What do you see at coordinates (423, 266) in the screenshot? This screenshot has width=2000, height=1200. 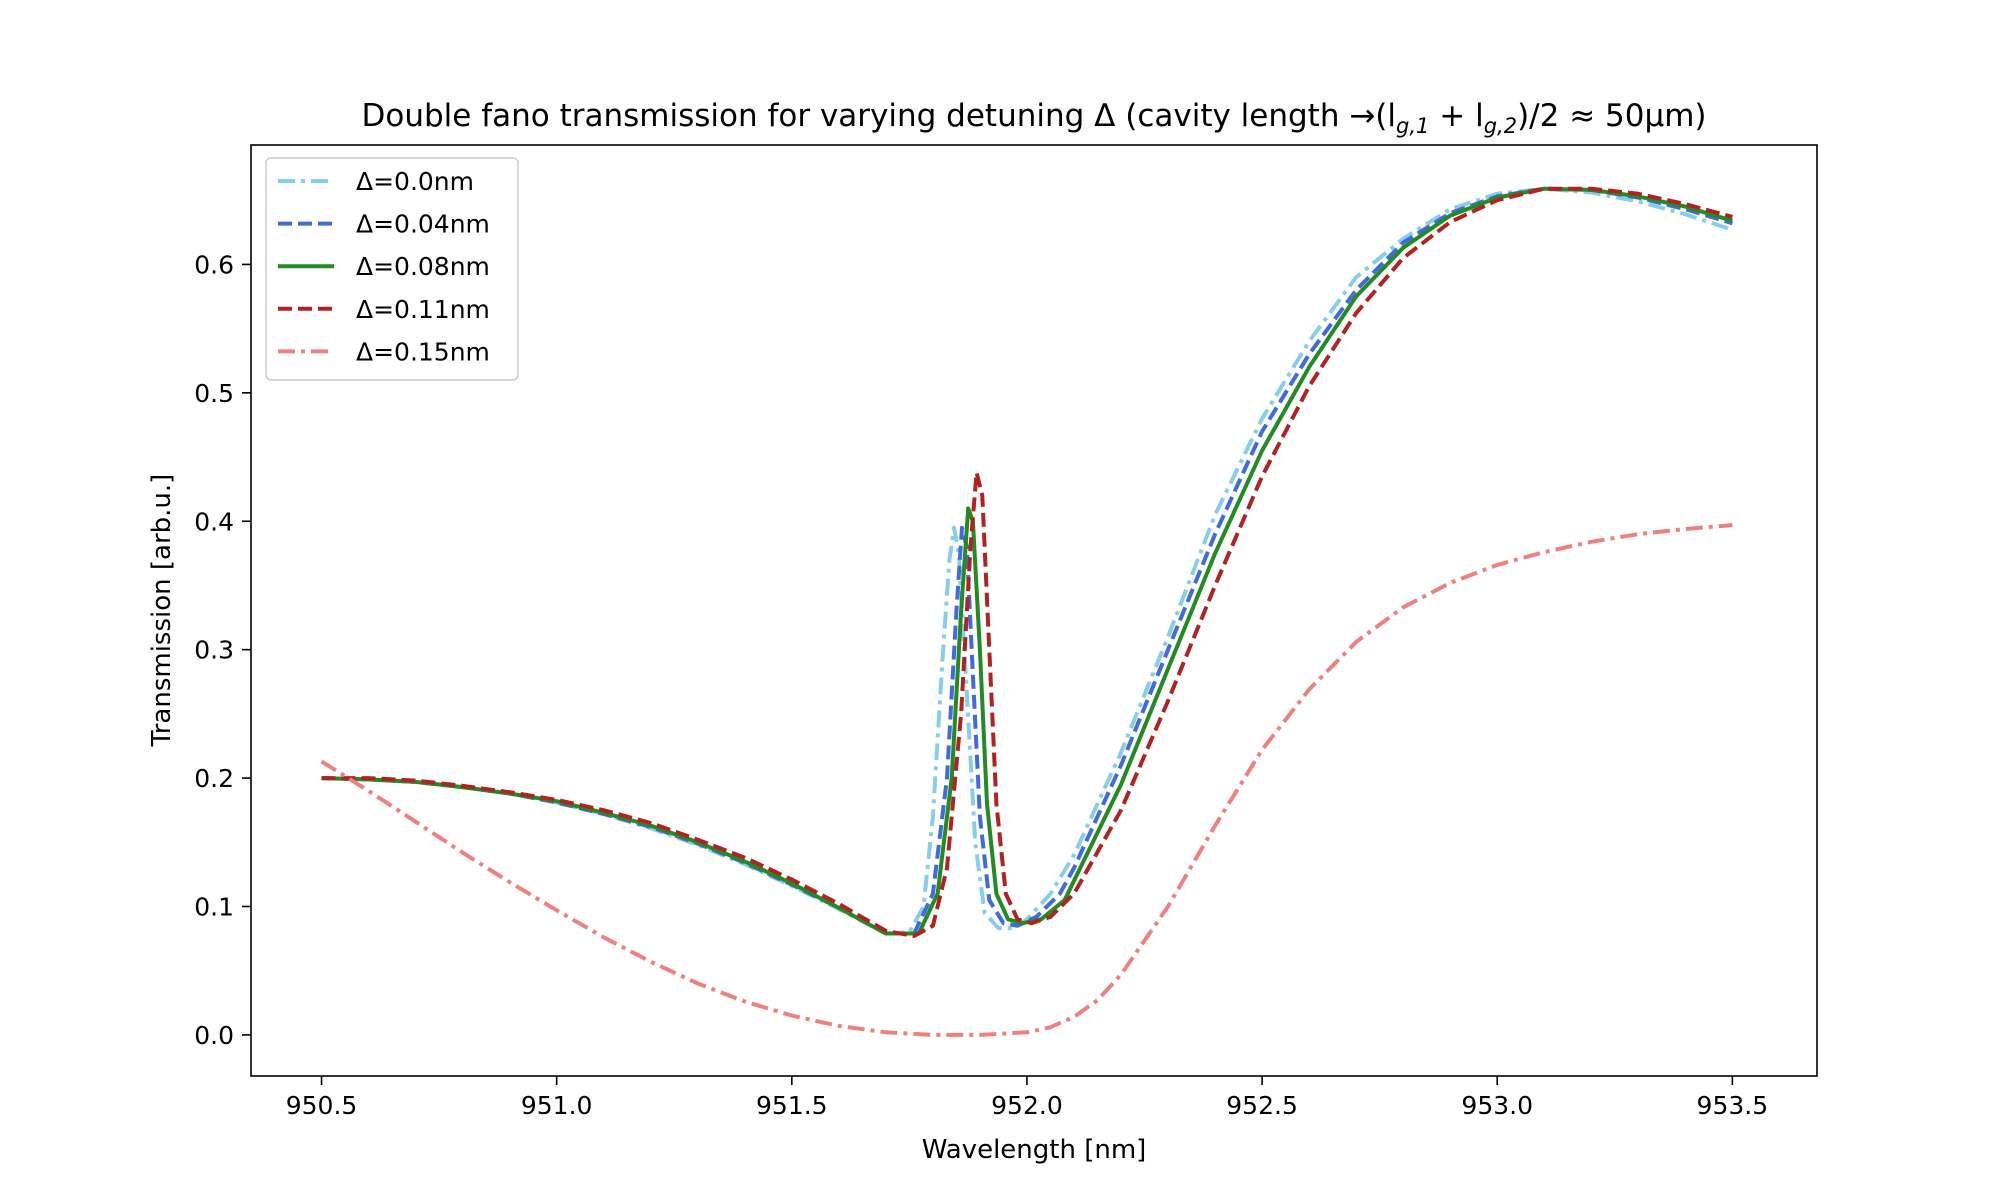 I see `legend-label-2: Δ=0.08nm` at bounding box center [423, 266].